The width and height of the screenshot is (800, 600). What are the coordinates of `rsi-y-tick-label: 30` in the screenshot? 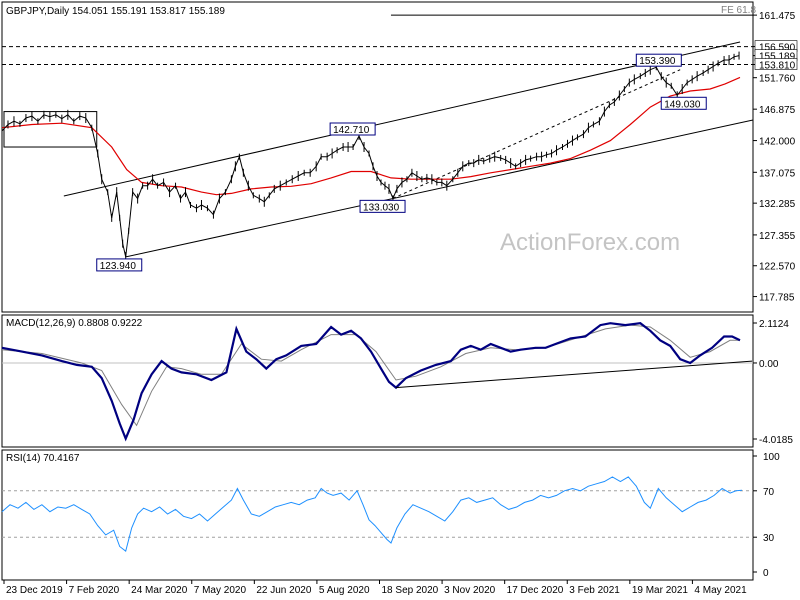 It's located at (769, 538).